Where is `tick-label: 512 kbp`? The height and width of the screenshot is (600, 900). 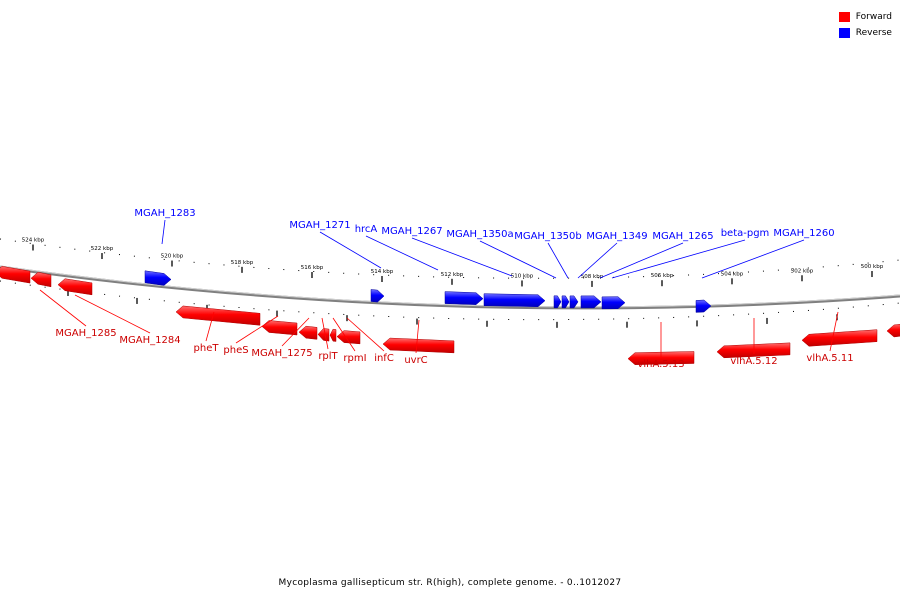 tick-label: 512 kbp is located at coordinates (452, 275).